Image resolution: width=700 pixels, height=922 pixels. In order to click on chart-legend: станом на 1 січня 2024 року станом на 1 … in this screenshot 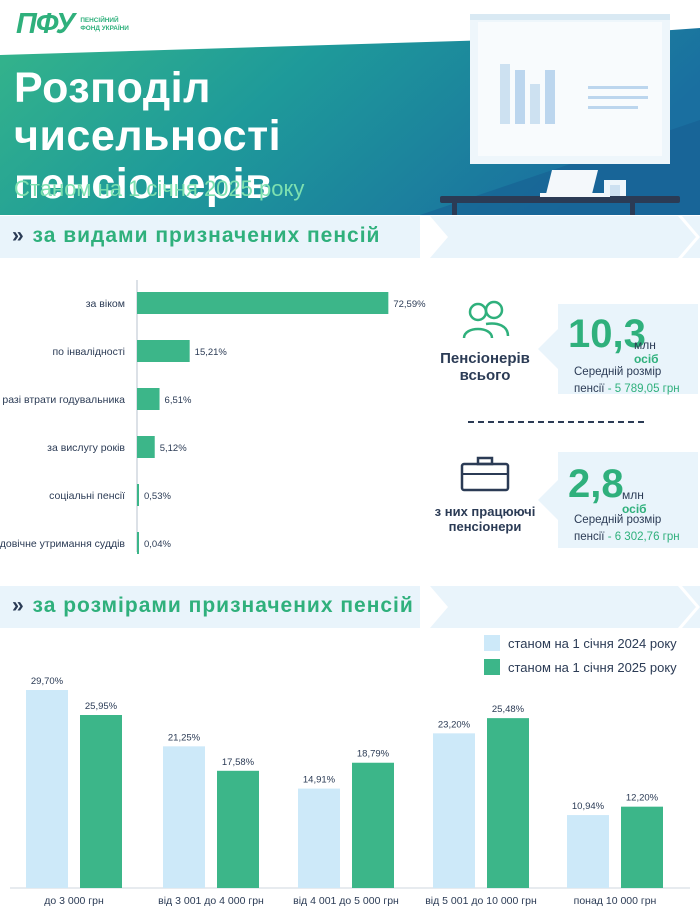, I will do `click(580, 656)`.